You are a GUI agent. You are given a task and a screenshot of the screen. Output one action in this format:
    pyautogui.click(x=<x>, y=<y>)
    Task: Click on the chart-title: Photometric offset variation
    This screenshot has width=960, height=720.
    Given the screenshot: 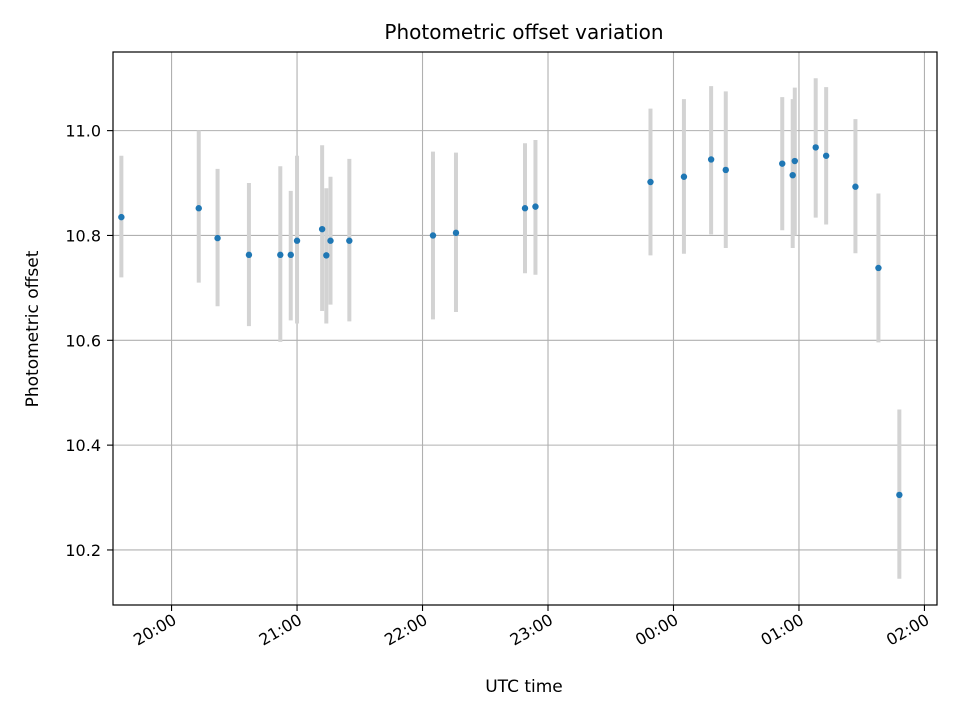 What is the action you would take?
    pyautogui.click(x=523, y=32)
    